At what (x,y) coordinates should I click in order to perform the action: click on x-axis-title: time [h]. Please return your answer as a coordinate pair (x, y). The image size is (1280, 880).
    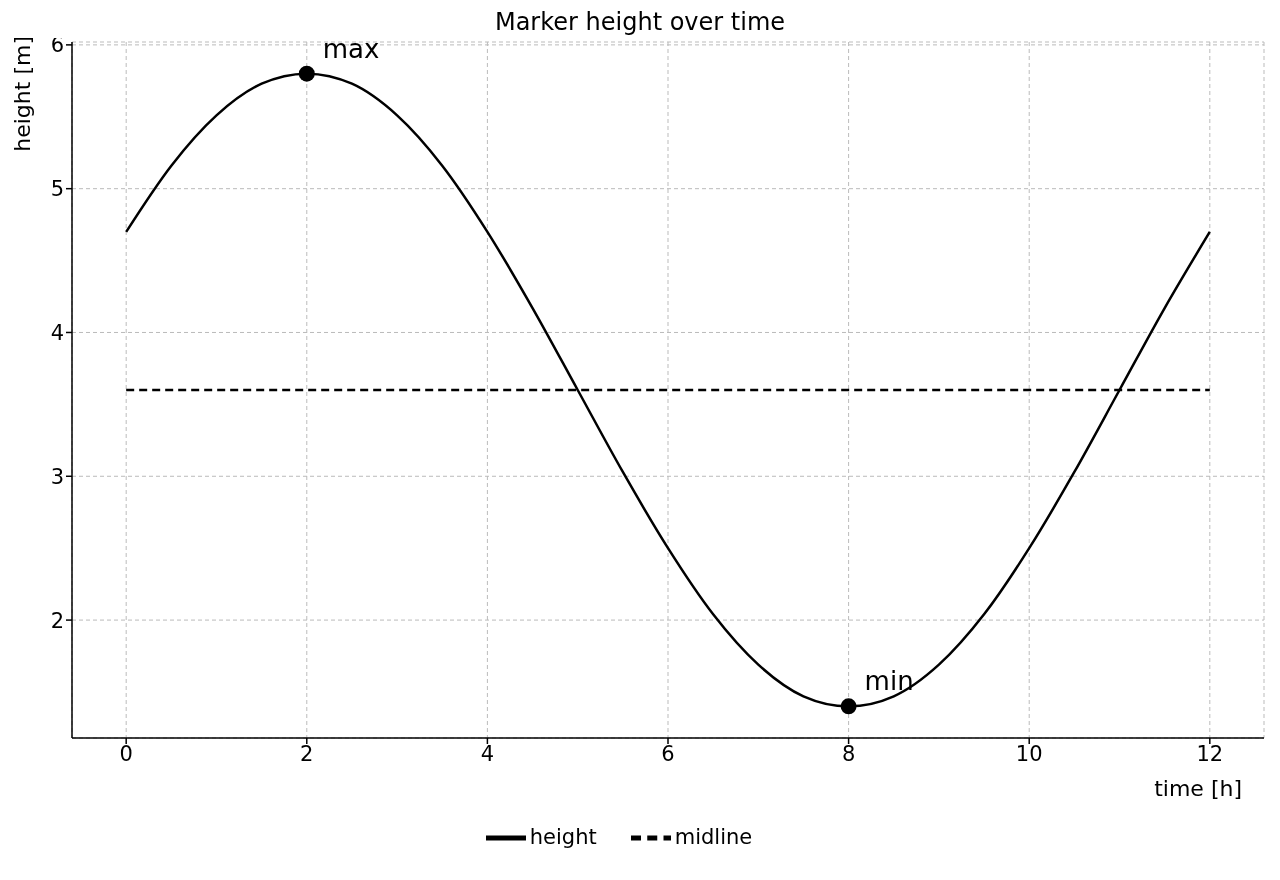
    Looking at the image, I should click on (1198, 788).